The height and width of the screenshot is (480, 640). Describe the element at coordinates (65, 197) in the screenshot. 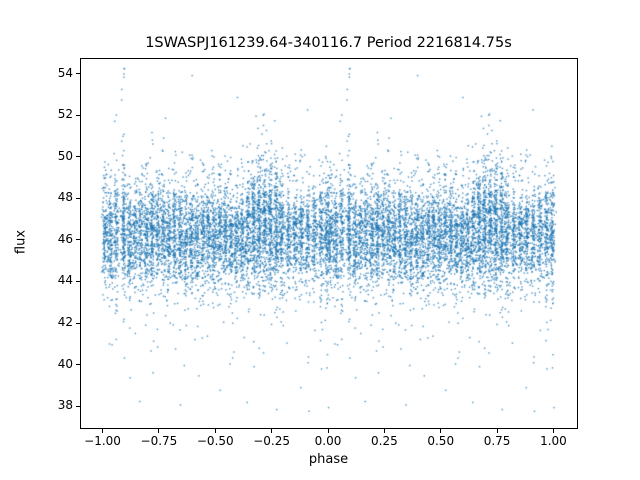

I see `y-tick-label: 48` at that location.